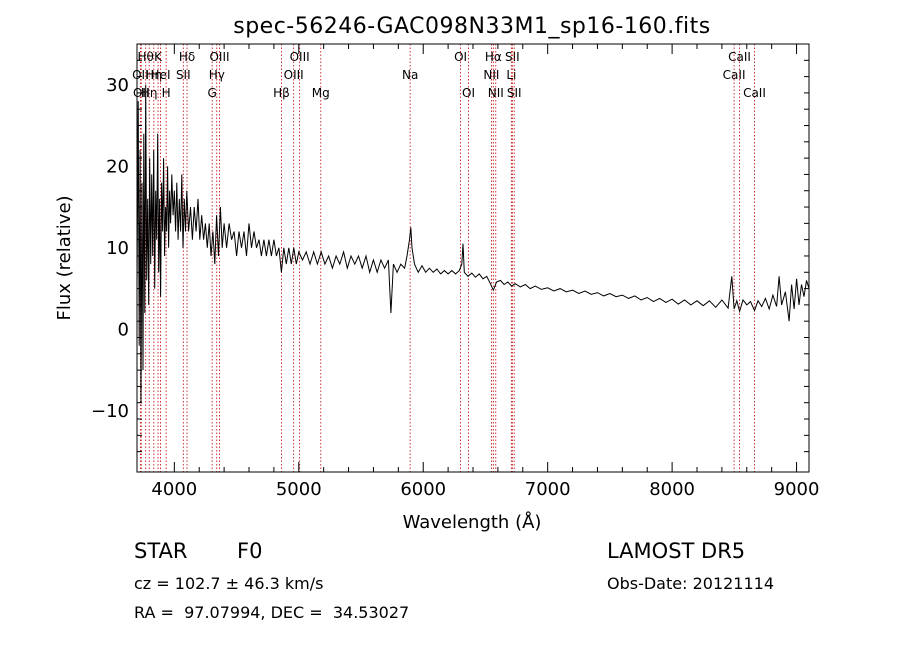 This screenshot has width=900, height=649. Describe the element at coordinates (217, 75) in the screenshot. I see `line-label: Hγ` at that location.